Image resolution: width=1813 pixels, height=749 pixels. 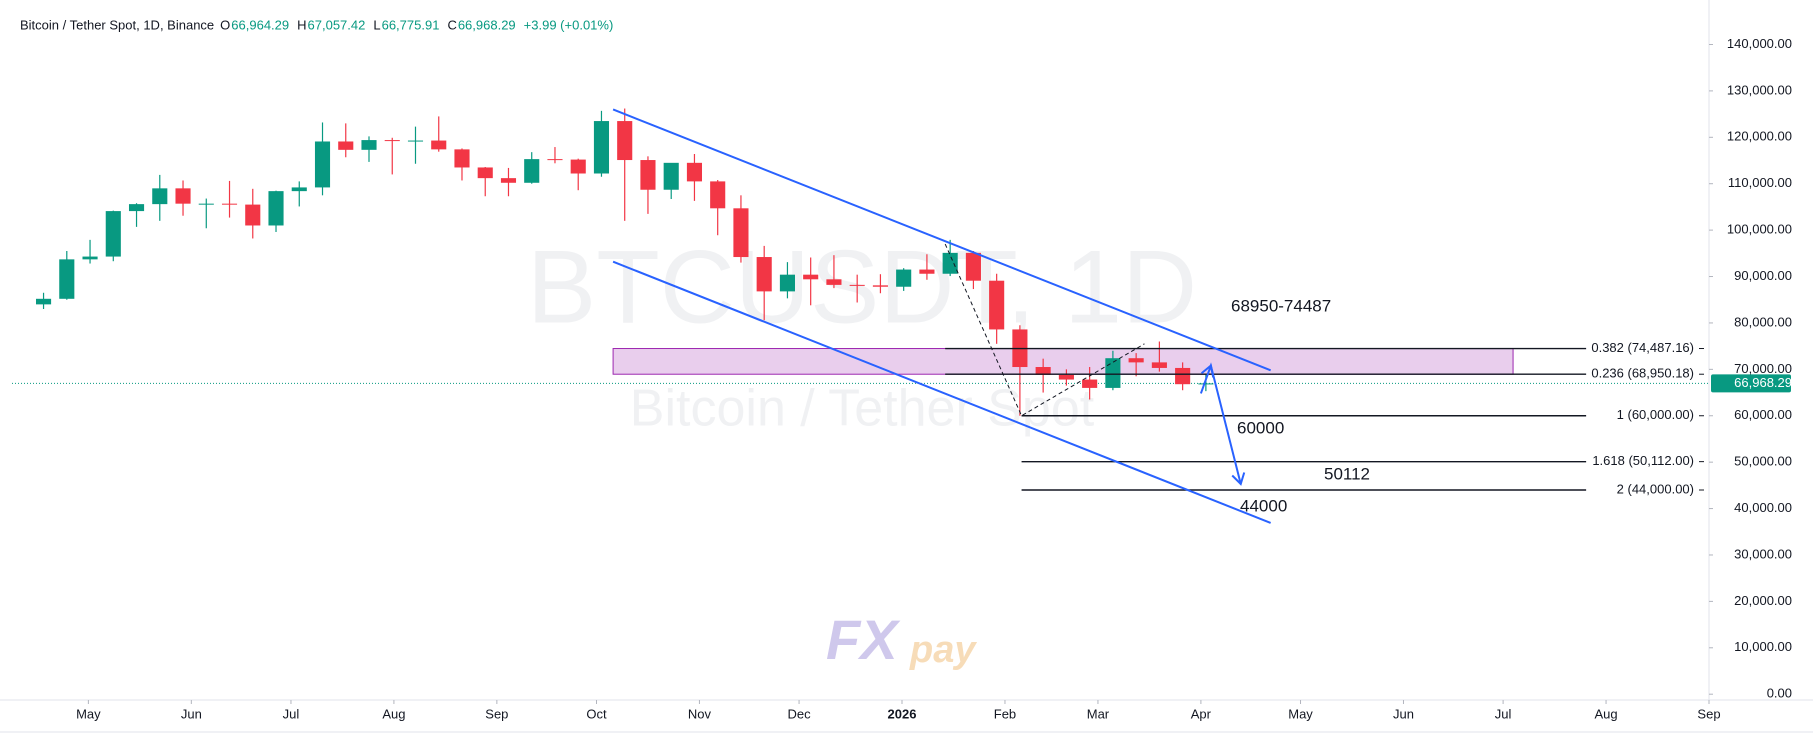 What do you see at coordinates (862, 409) in the screenshot?
I see `watermark-subtitle: Bitcoin / Tether Spot` at bounding box center [862, 409].